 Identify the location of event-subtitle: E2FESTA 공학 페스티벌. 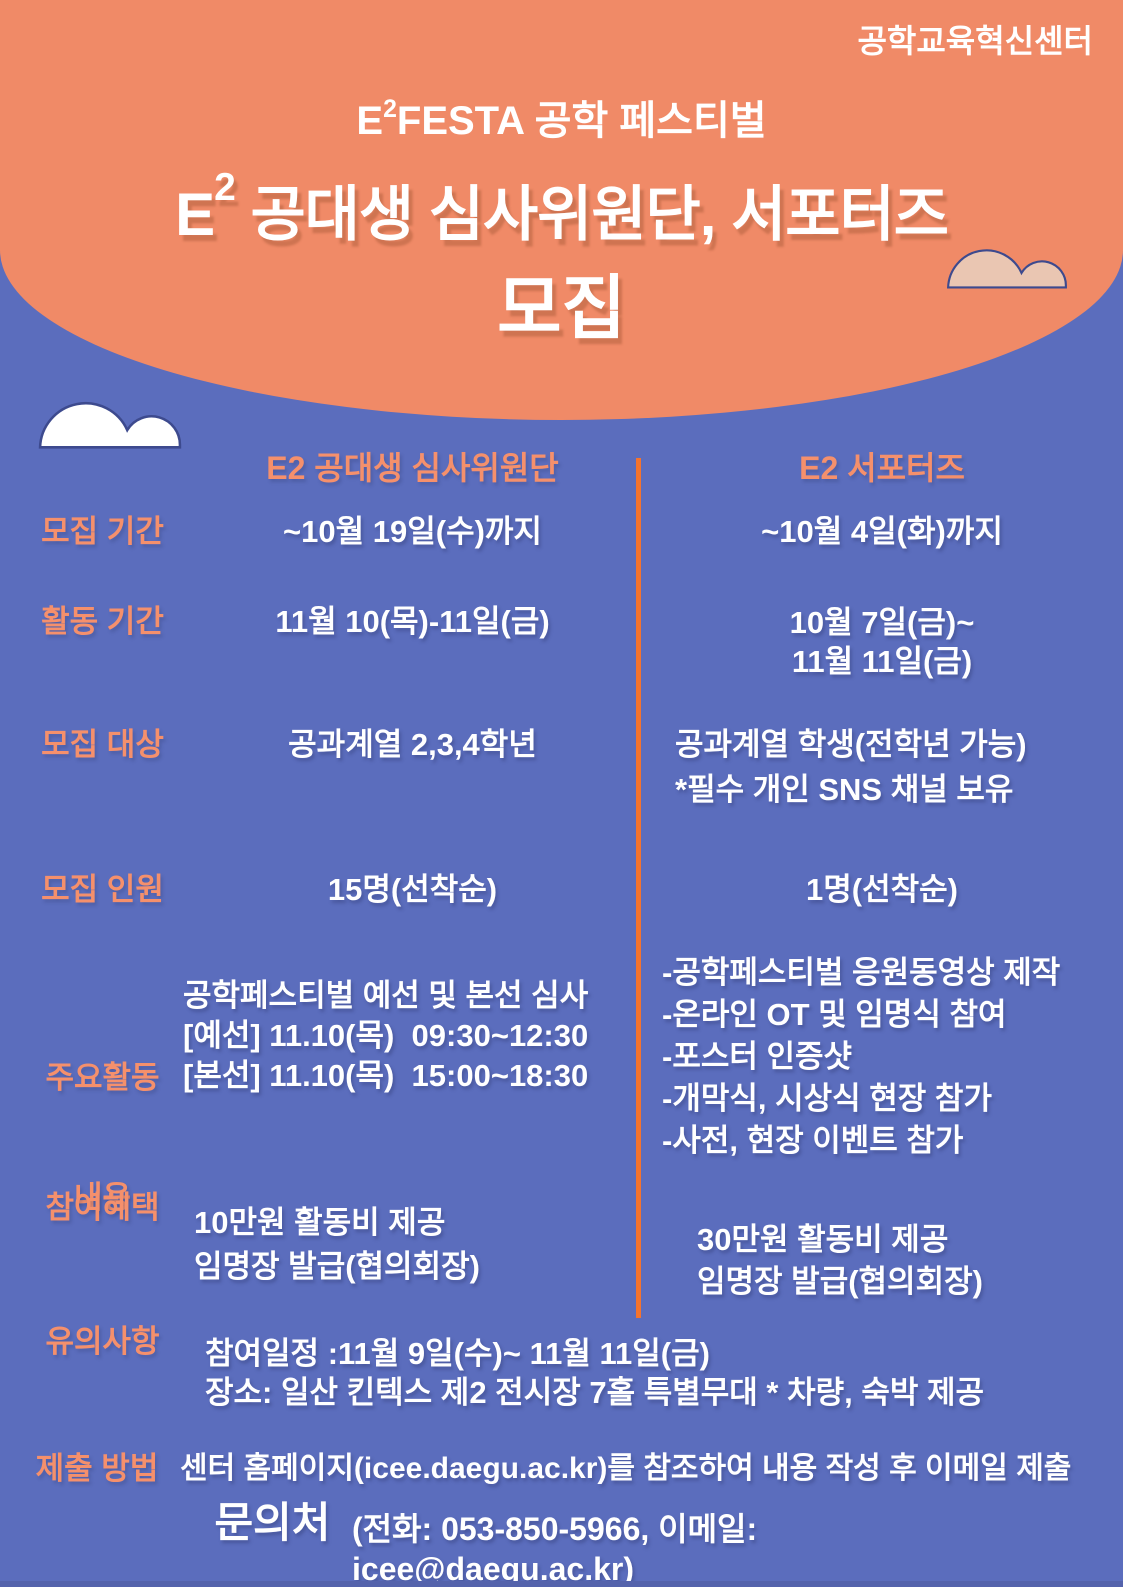
(561, 117).